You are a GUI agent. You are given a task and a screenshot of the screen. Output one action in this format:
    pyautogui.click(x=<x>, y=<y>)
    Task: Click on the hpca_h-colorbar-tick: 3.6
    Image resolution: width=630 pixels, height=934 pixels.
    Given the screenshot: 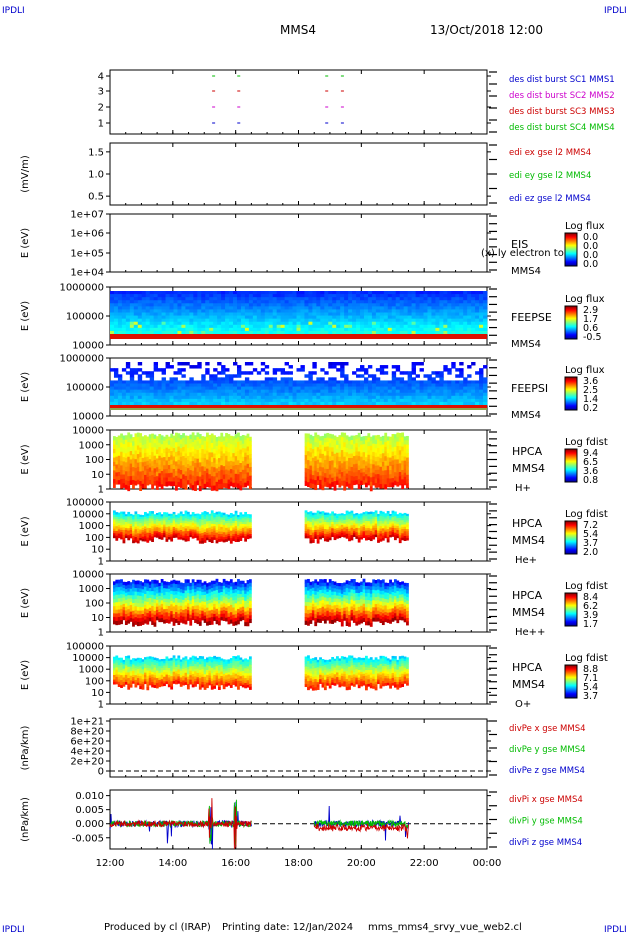 What is the action you would take?
    pyautogui.click(x=590, y=471)
    